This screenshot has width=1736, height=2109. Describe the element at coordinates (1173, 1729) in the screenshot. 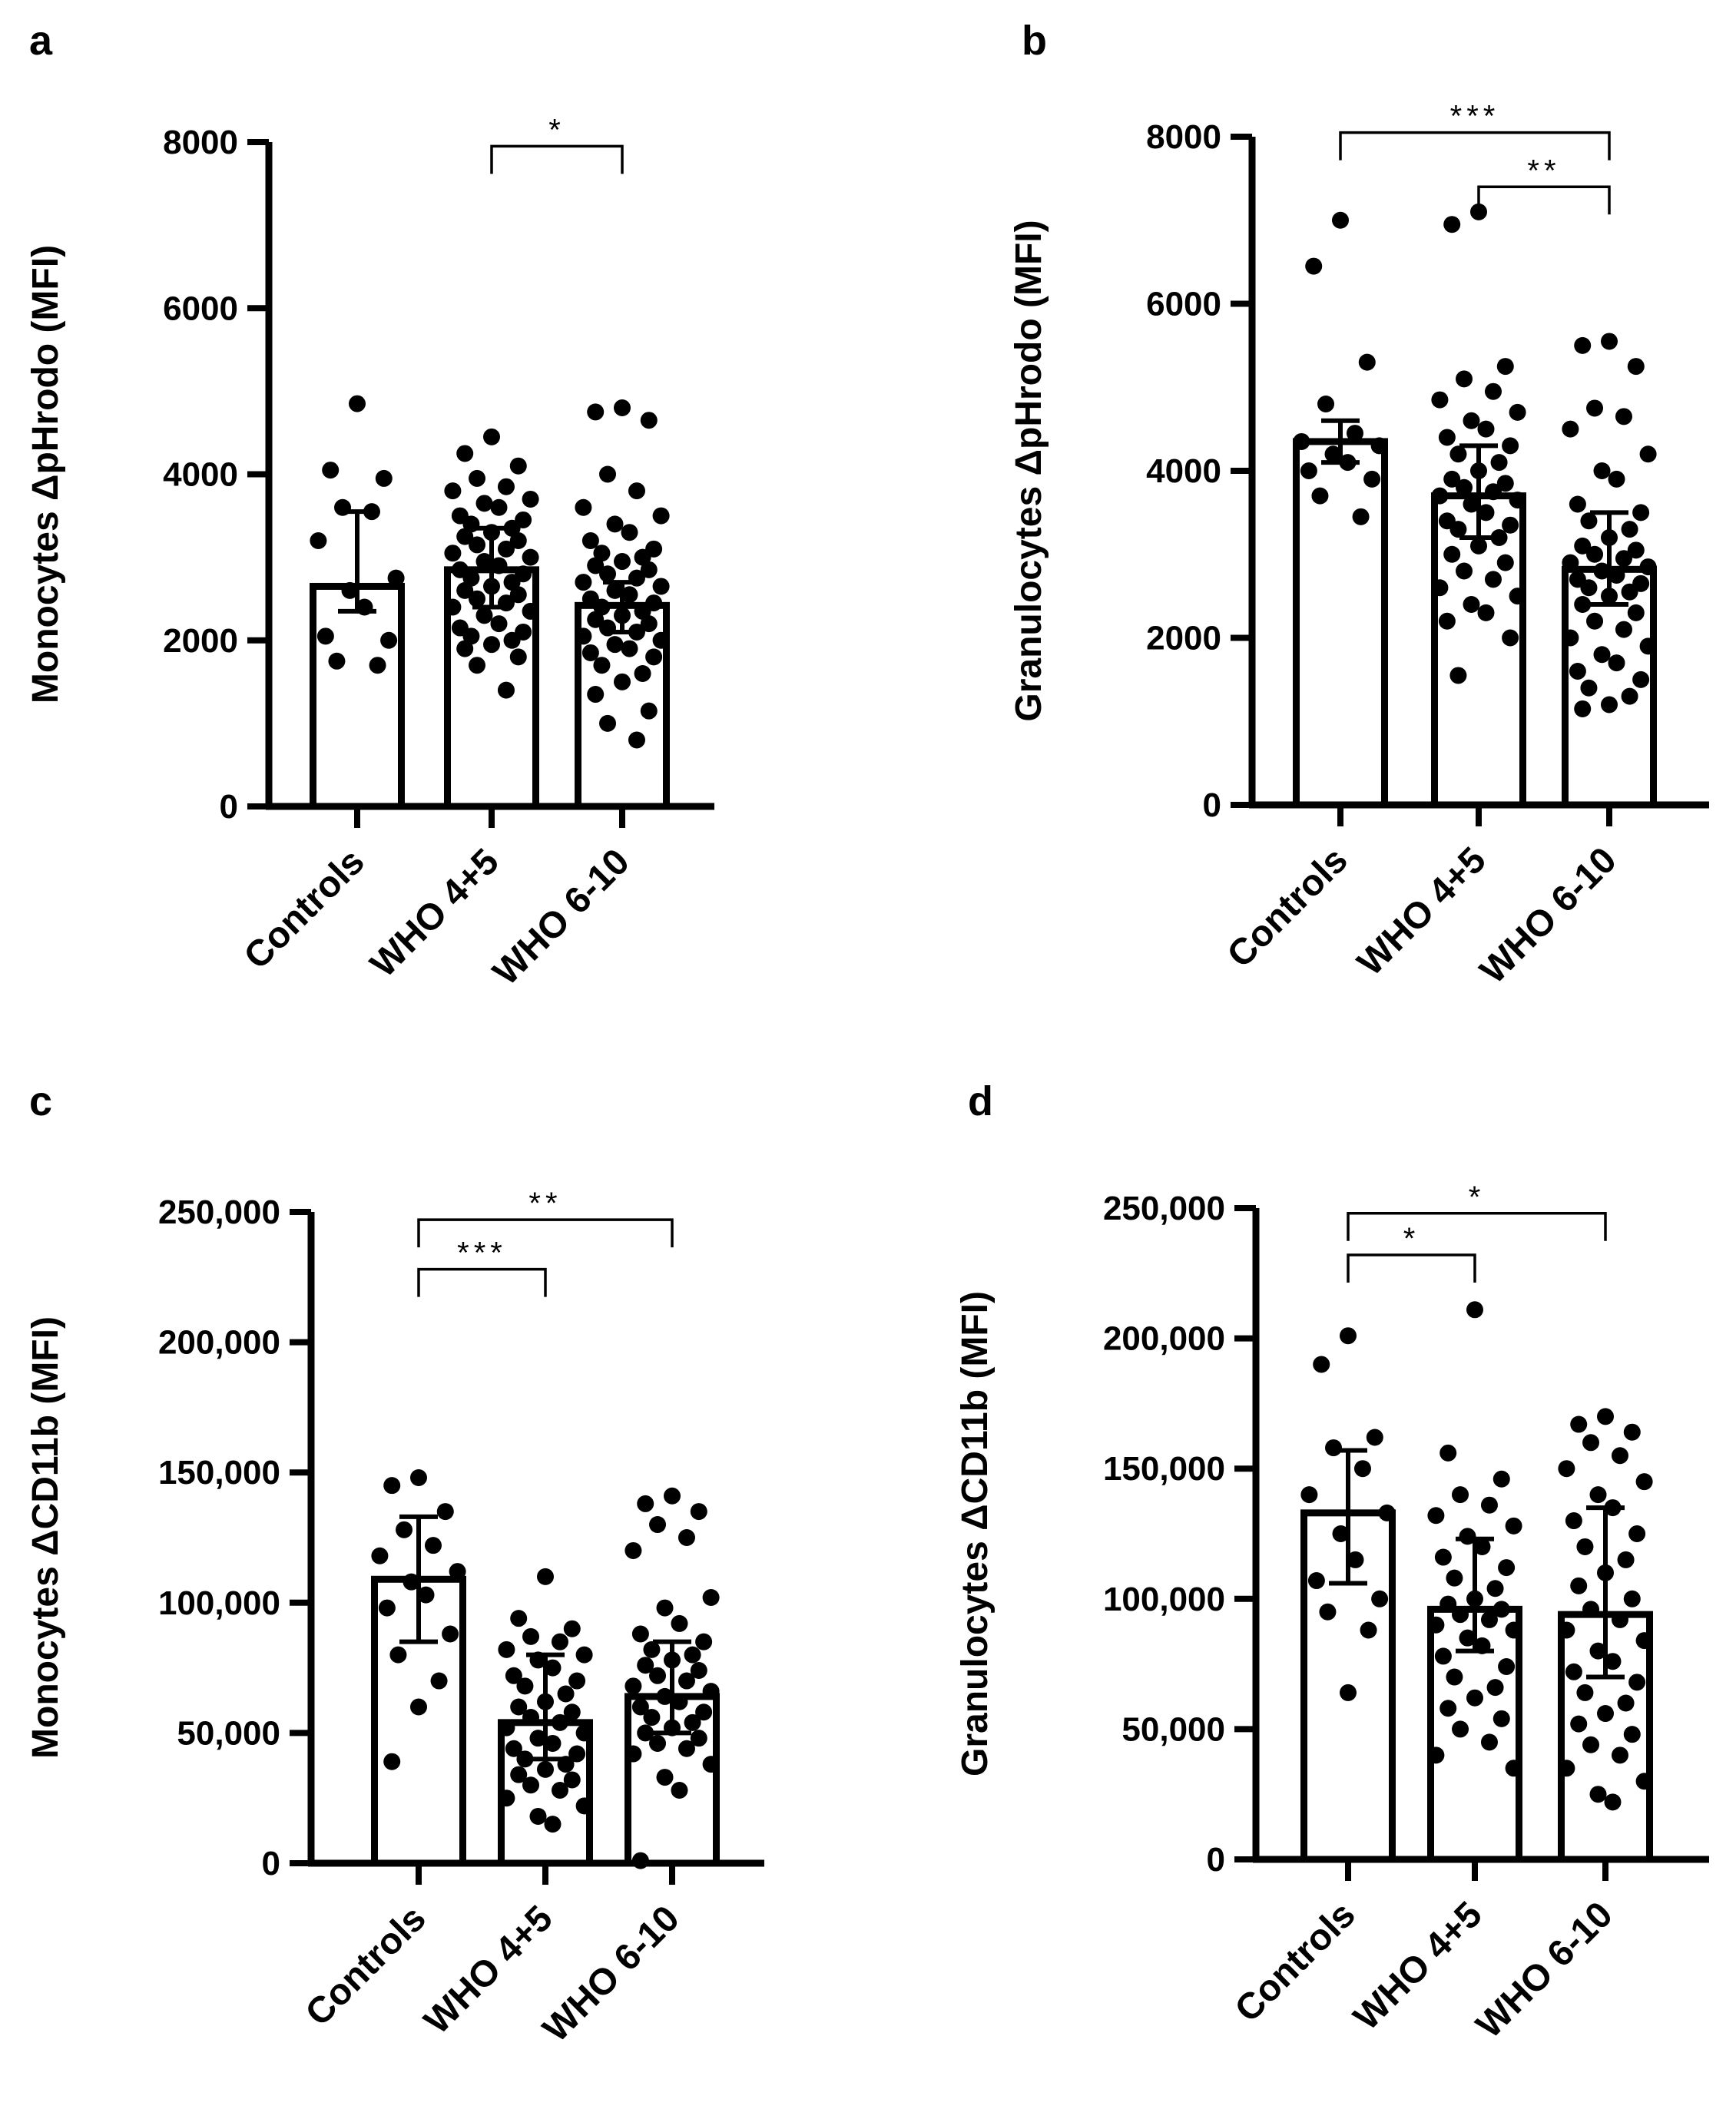

I see `y-tick-label: 50,000` at that location.